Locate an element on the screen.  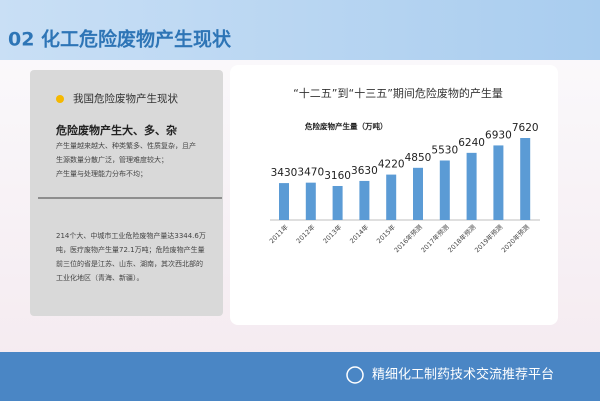
footer-text: 精细化工制药技术交流推荐平台 is located at coordinates (463, 375).